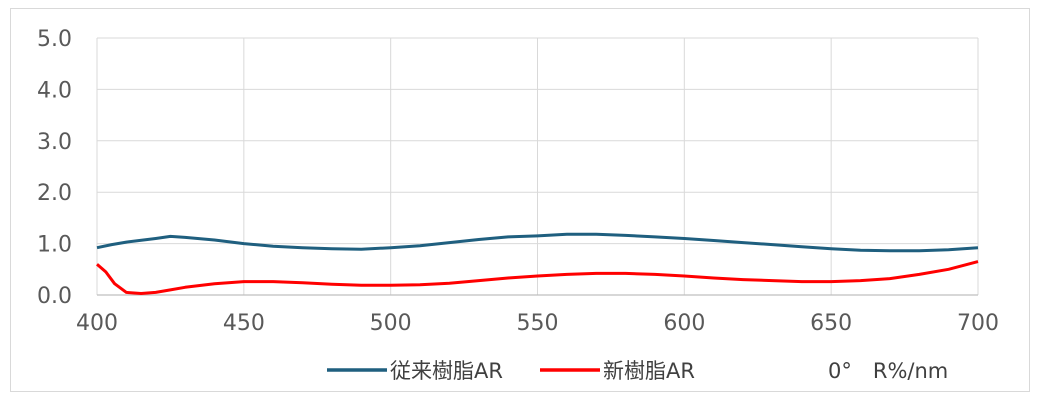 Image resolution: width=1037 pixels, height=396 pixels. Describe the element at coordinates (391, 323) in the screenshot. I see `x-tick-label: 500` at that location.